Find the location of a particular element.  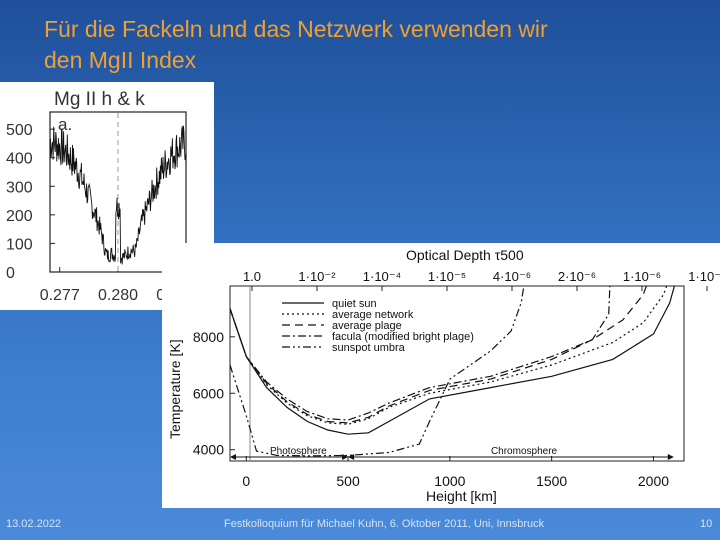

legend-entry: sunspot umbra is located at coordinates (369, 348).